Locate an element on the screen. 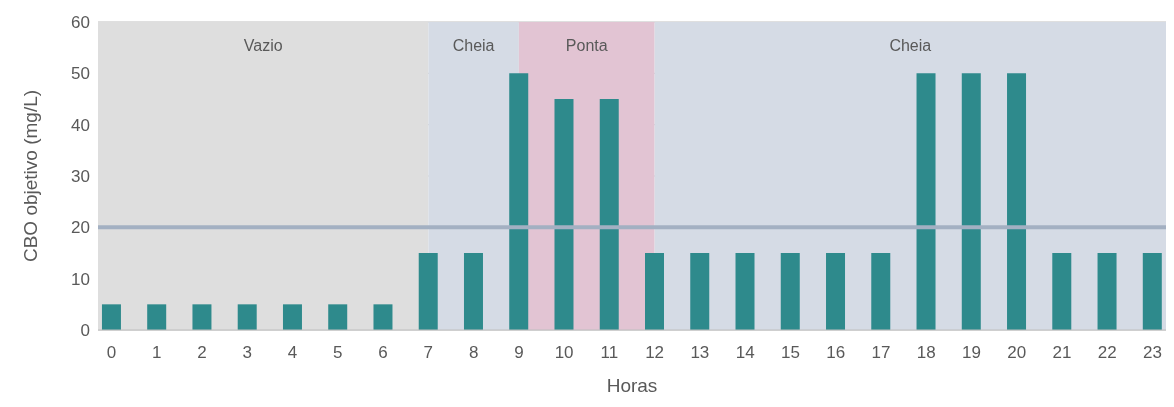  band-label: Ponta is located at coordinates (586, 46).